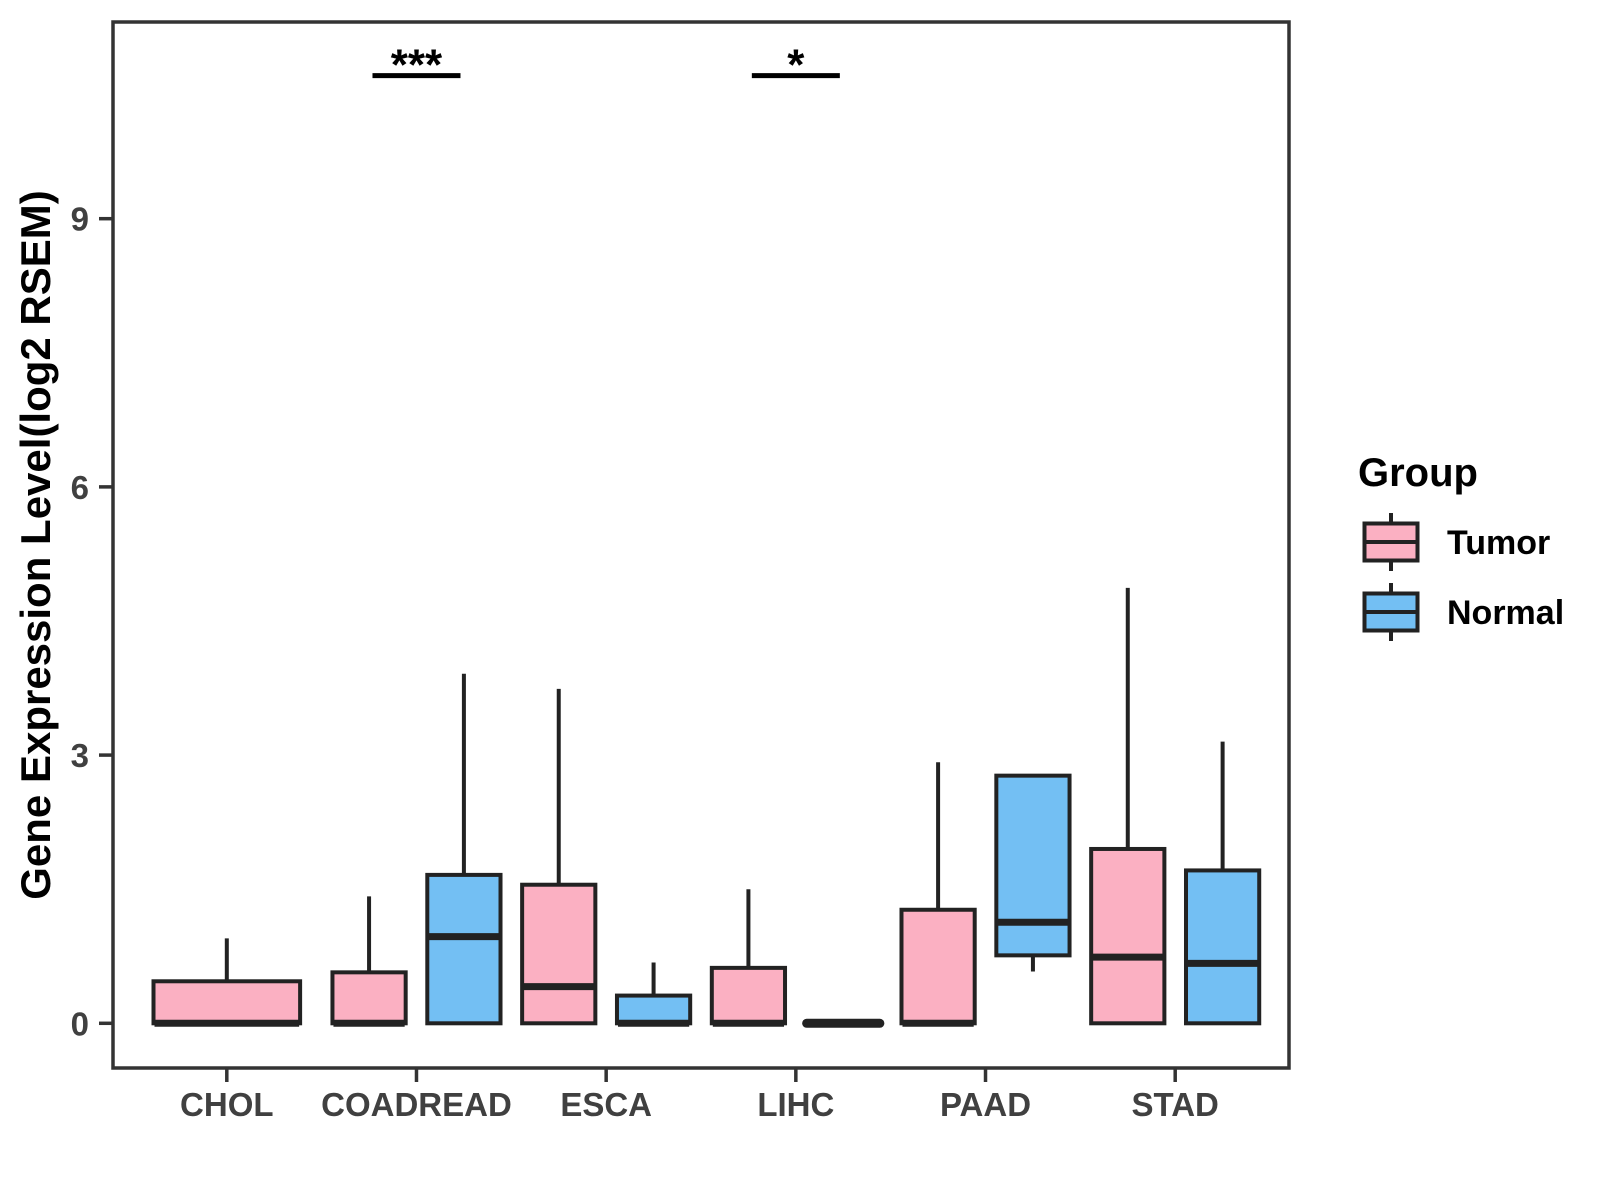 The height and width of the screenshot is (1200, 1600). I want to click on x-category-label-ESCA: ESCA, so click(606, 1104).